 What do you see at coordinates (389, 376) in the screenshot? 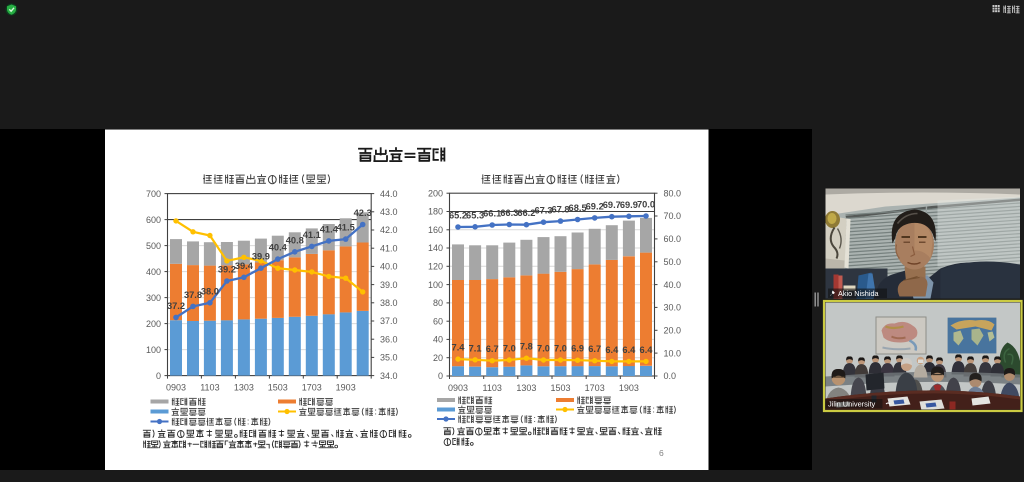
I see `svg-text: 34.0` at bounding box center [389, 376].